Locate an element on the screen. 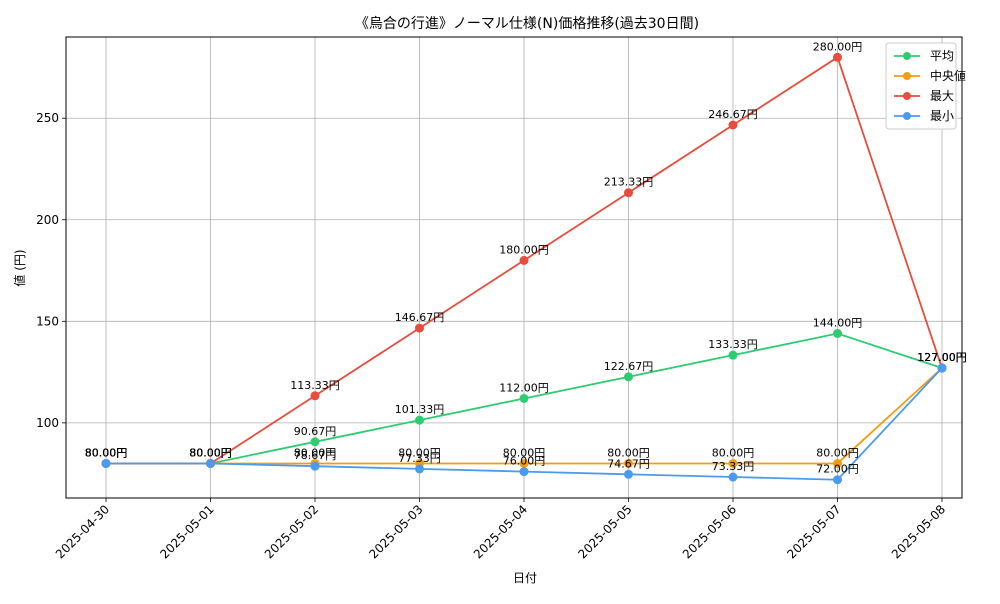 This screenshot has height=604, width=1000. data-label: 101.33円 is located at coordinates (420, 409).